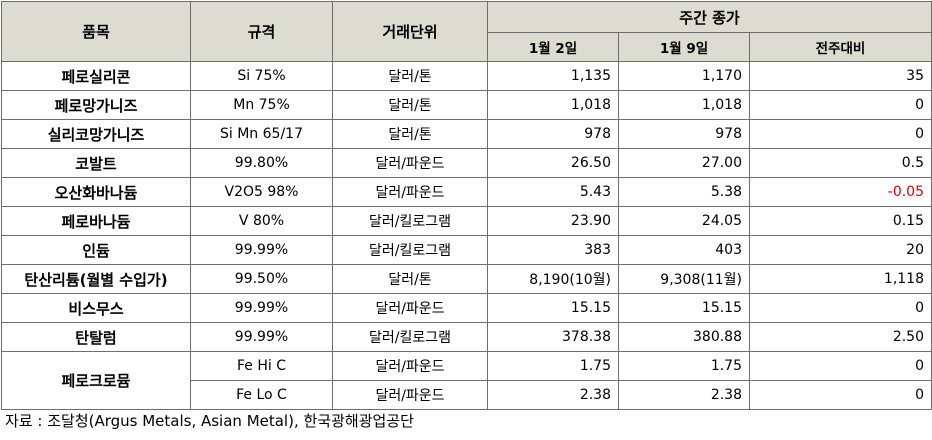 The image size is (932, 440). I want to click on table-row: 오산화바나듐 V2O5 98% 달러/파운드 5.43 5.38 -0.05, so click(466, 192).